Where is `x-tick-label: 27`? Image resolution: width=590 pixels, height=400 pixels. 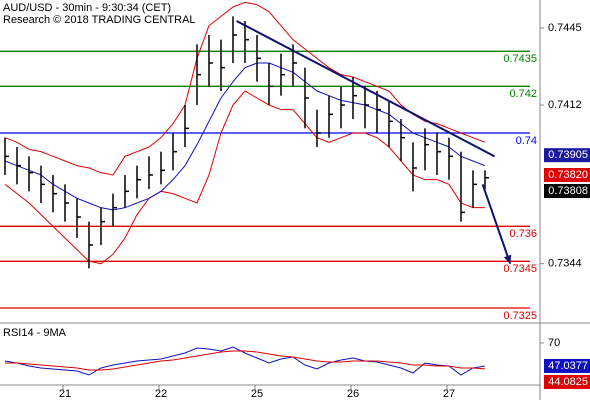 x-tick-label: 27 is located at coordinates (449, 394).